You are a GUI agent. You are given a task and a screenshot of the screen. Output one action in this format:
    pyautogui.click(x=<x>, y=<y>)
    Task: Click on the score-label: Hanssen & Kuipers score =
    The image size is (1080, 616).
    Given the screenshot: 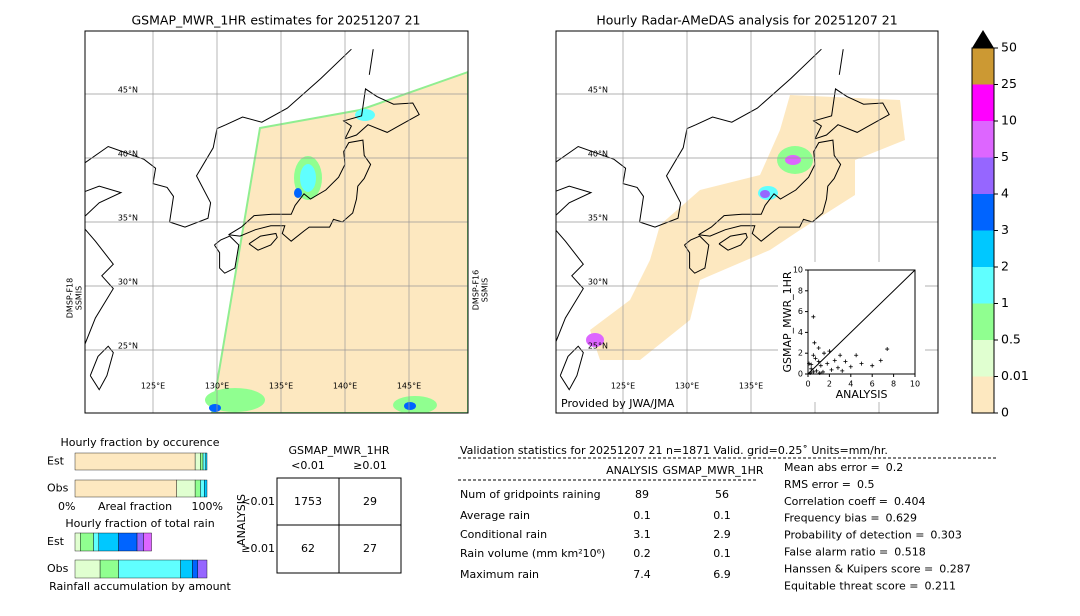 What is the action you would take?
    pyautogui.click(x=858, y=568)
    